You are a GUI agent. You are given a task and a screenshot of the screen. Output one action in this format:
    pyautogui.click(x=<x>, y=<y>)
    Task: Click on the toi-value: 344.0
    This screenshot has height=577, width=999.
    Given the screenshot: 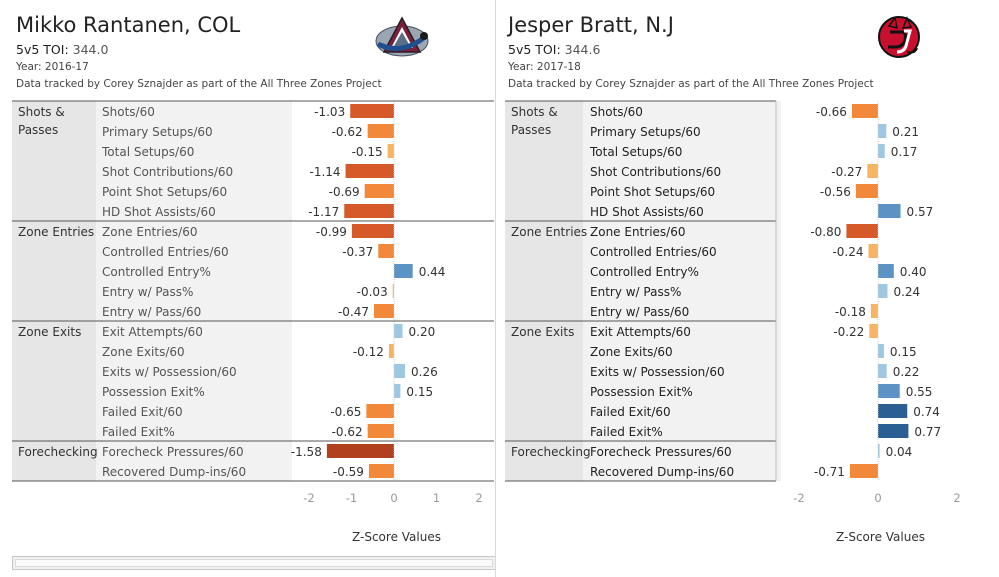 What is the action you would take?
    pyautogui.click(x=90, y=49)
    